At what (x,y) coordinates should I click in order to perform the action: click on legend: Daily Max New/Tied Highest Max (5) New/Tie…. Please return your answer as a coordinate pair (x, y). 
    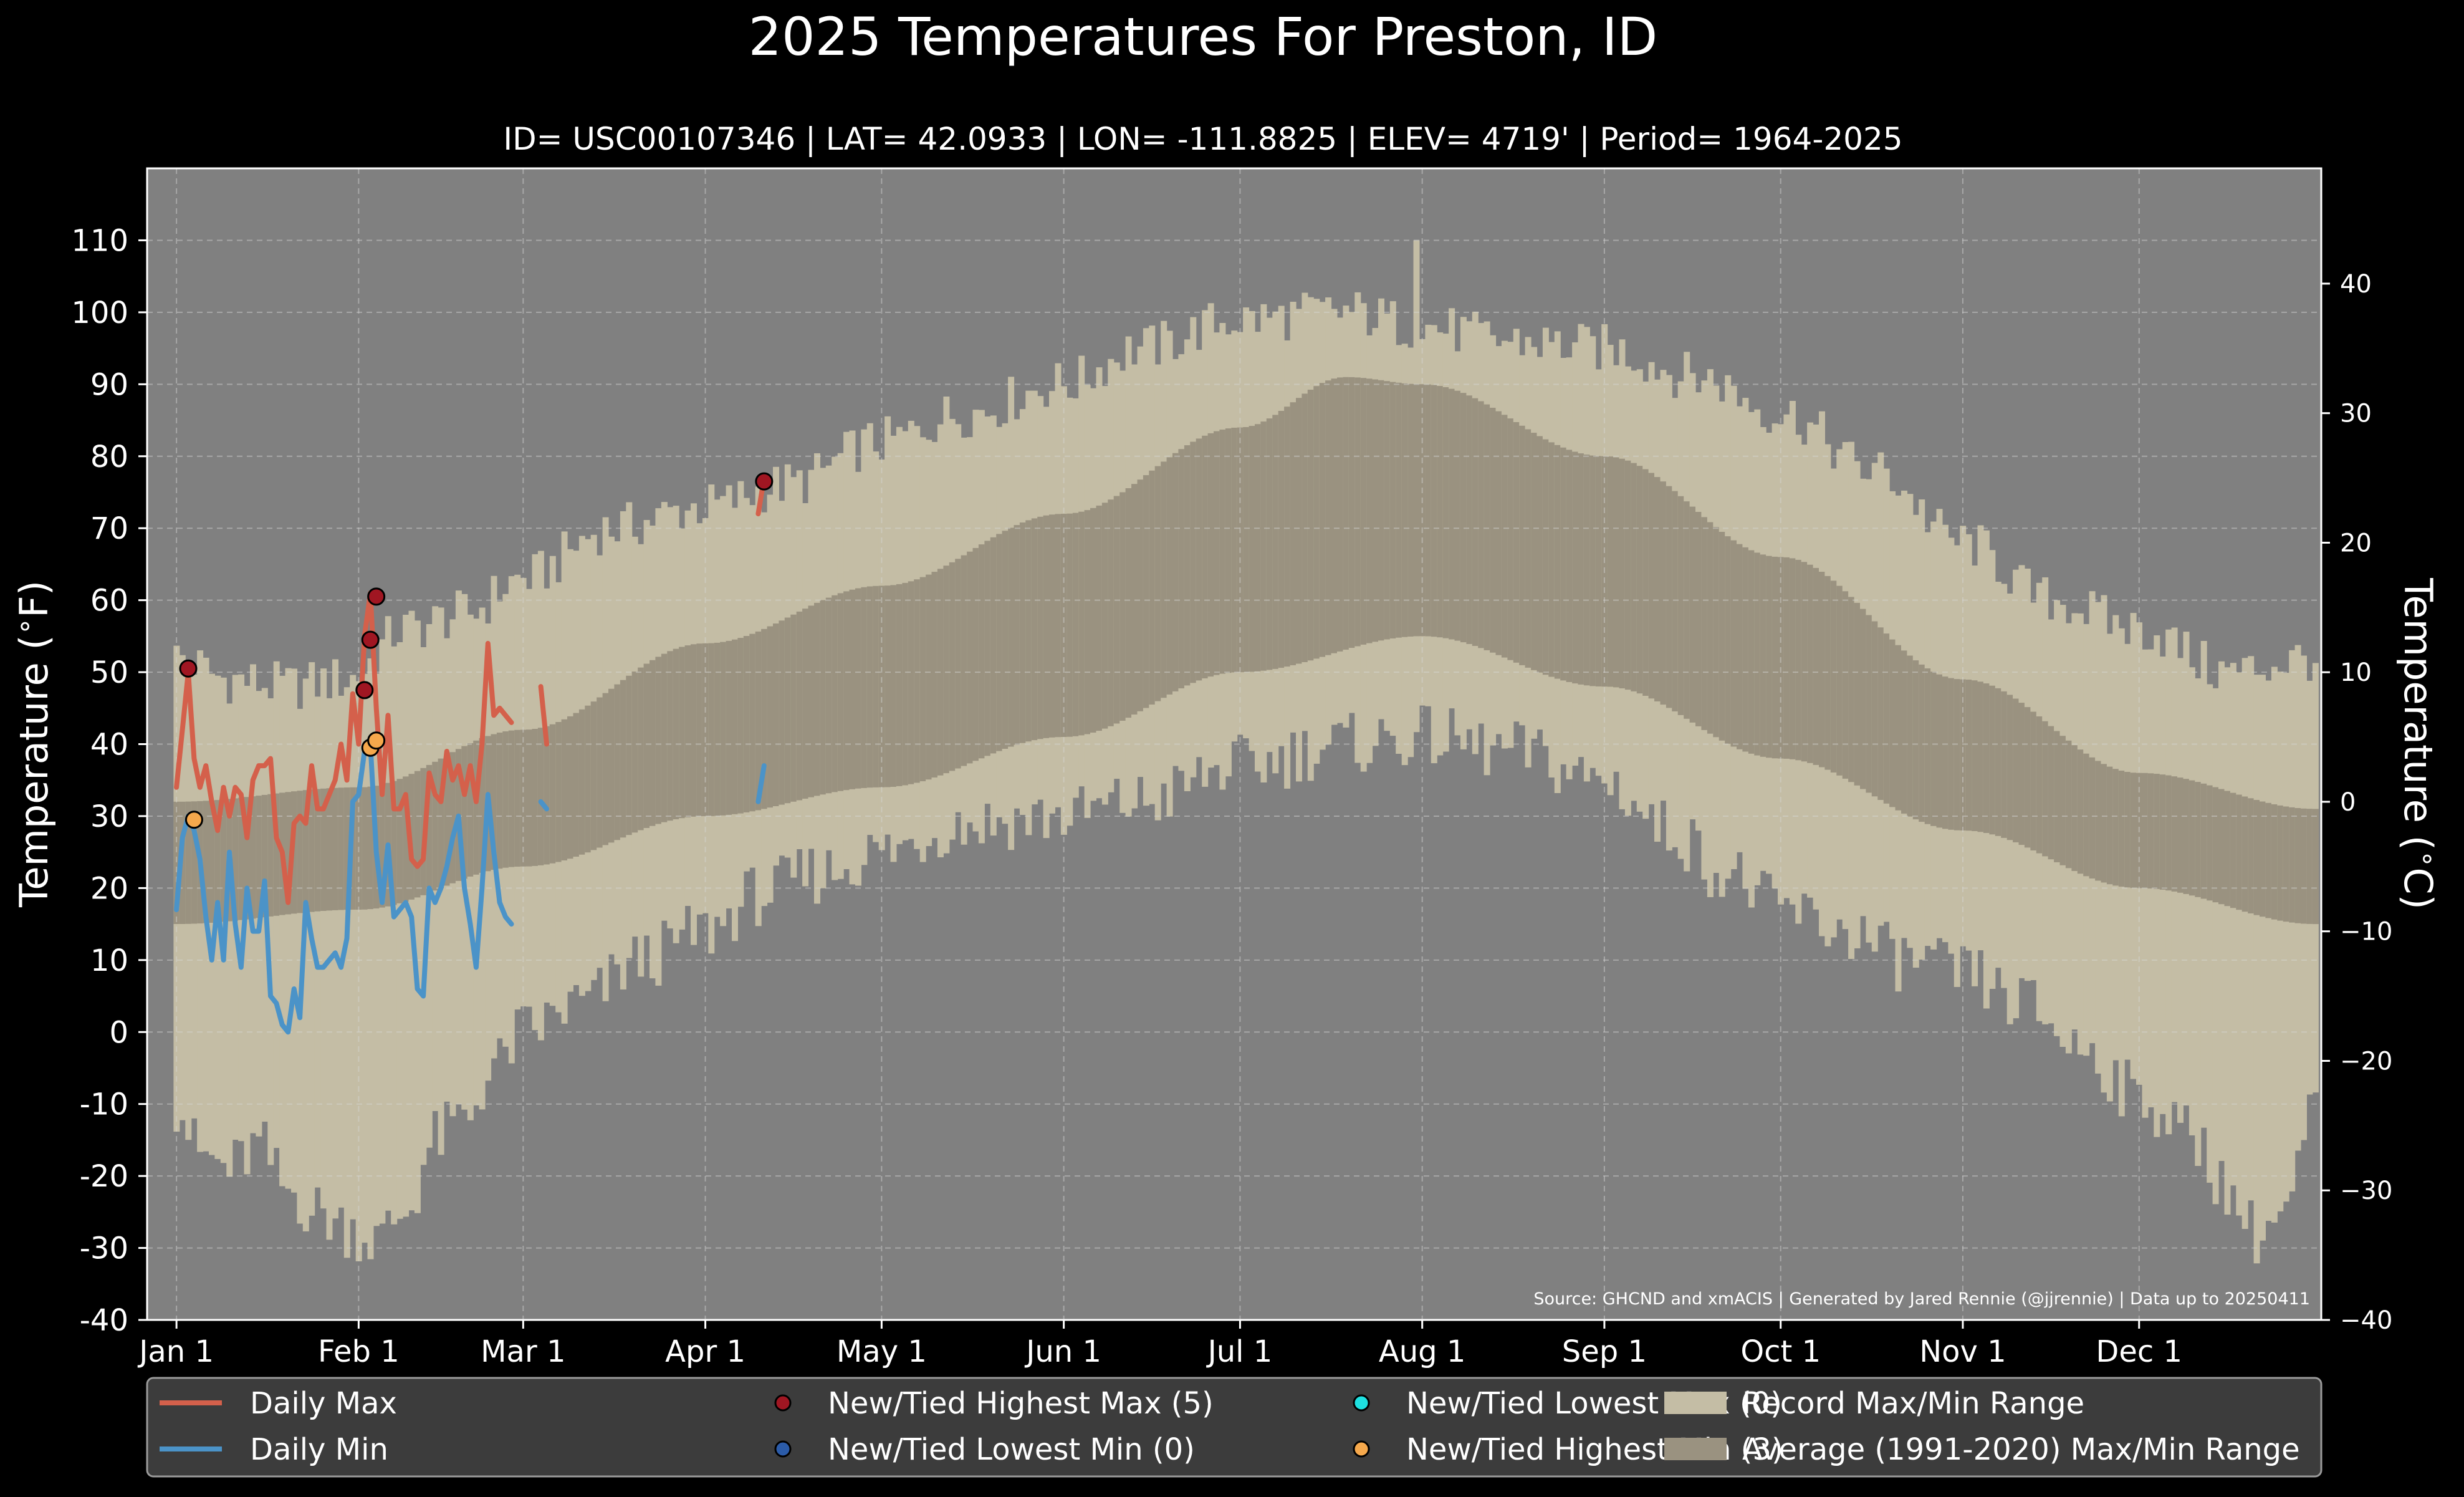
    Looking at the image, I should click on (1234, 1427).